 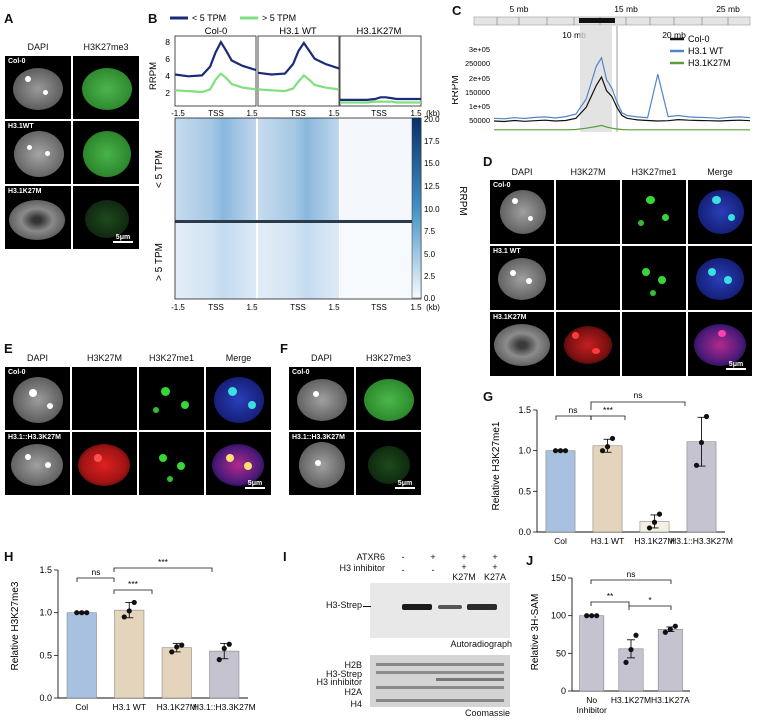 I want to click on micrograph-d-col0-merge, so click(x=720, y=212).